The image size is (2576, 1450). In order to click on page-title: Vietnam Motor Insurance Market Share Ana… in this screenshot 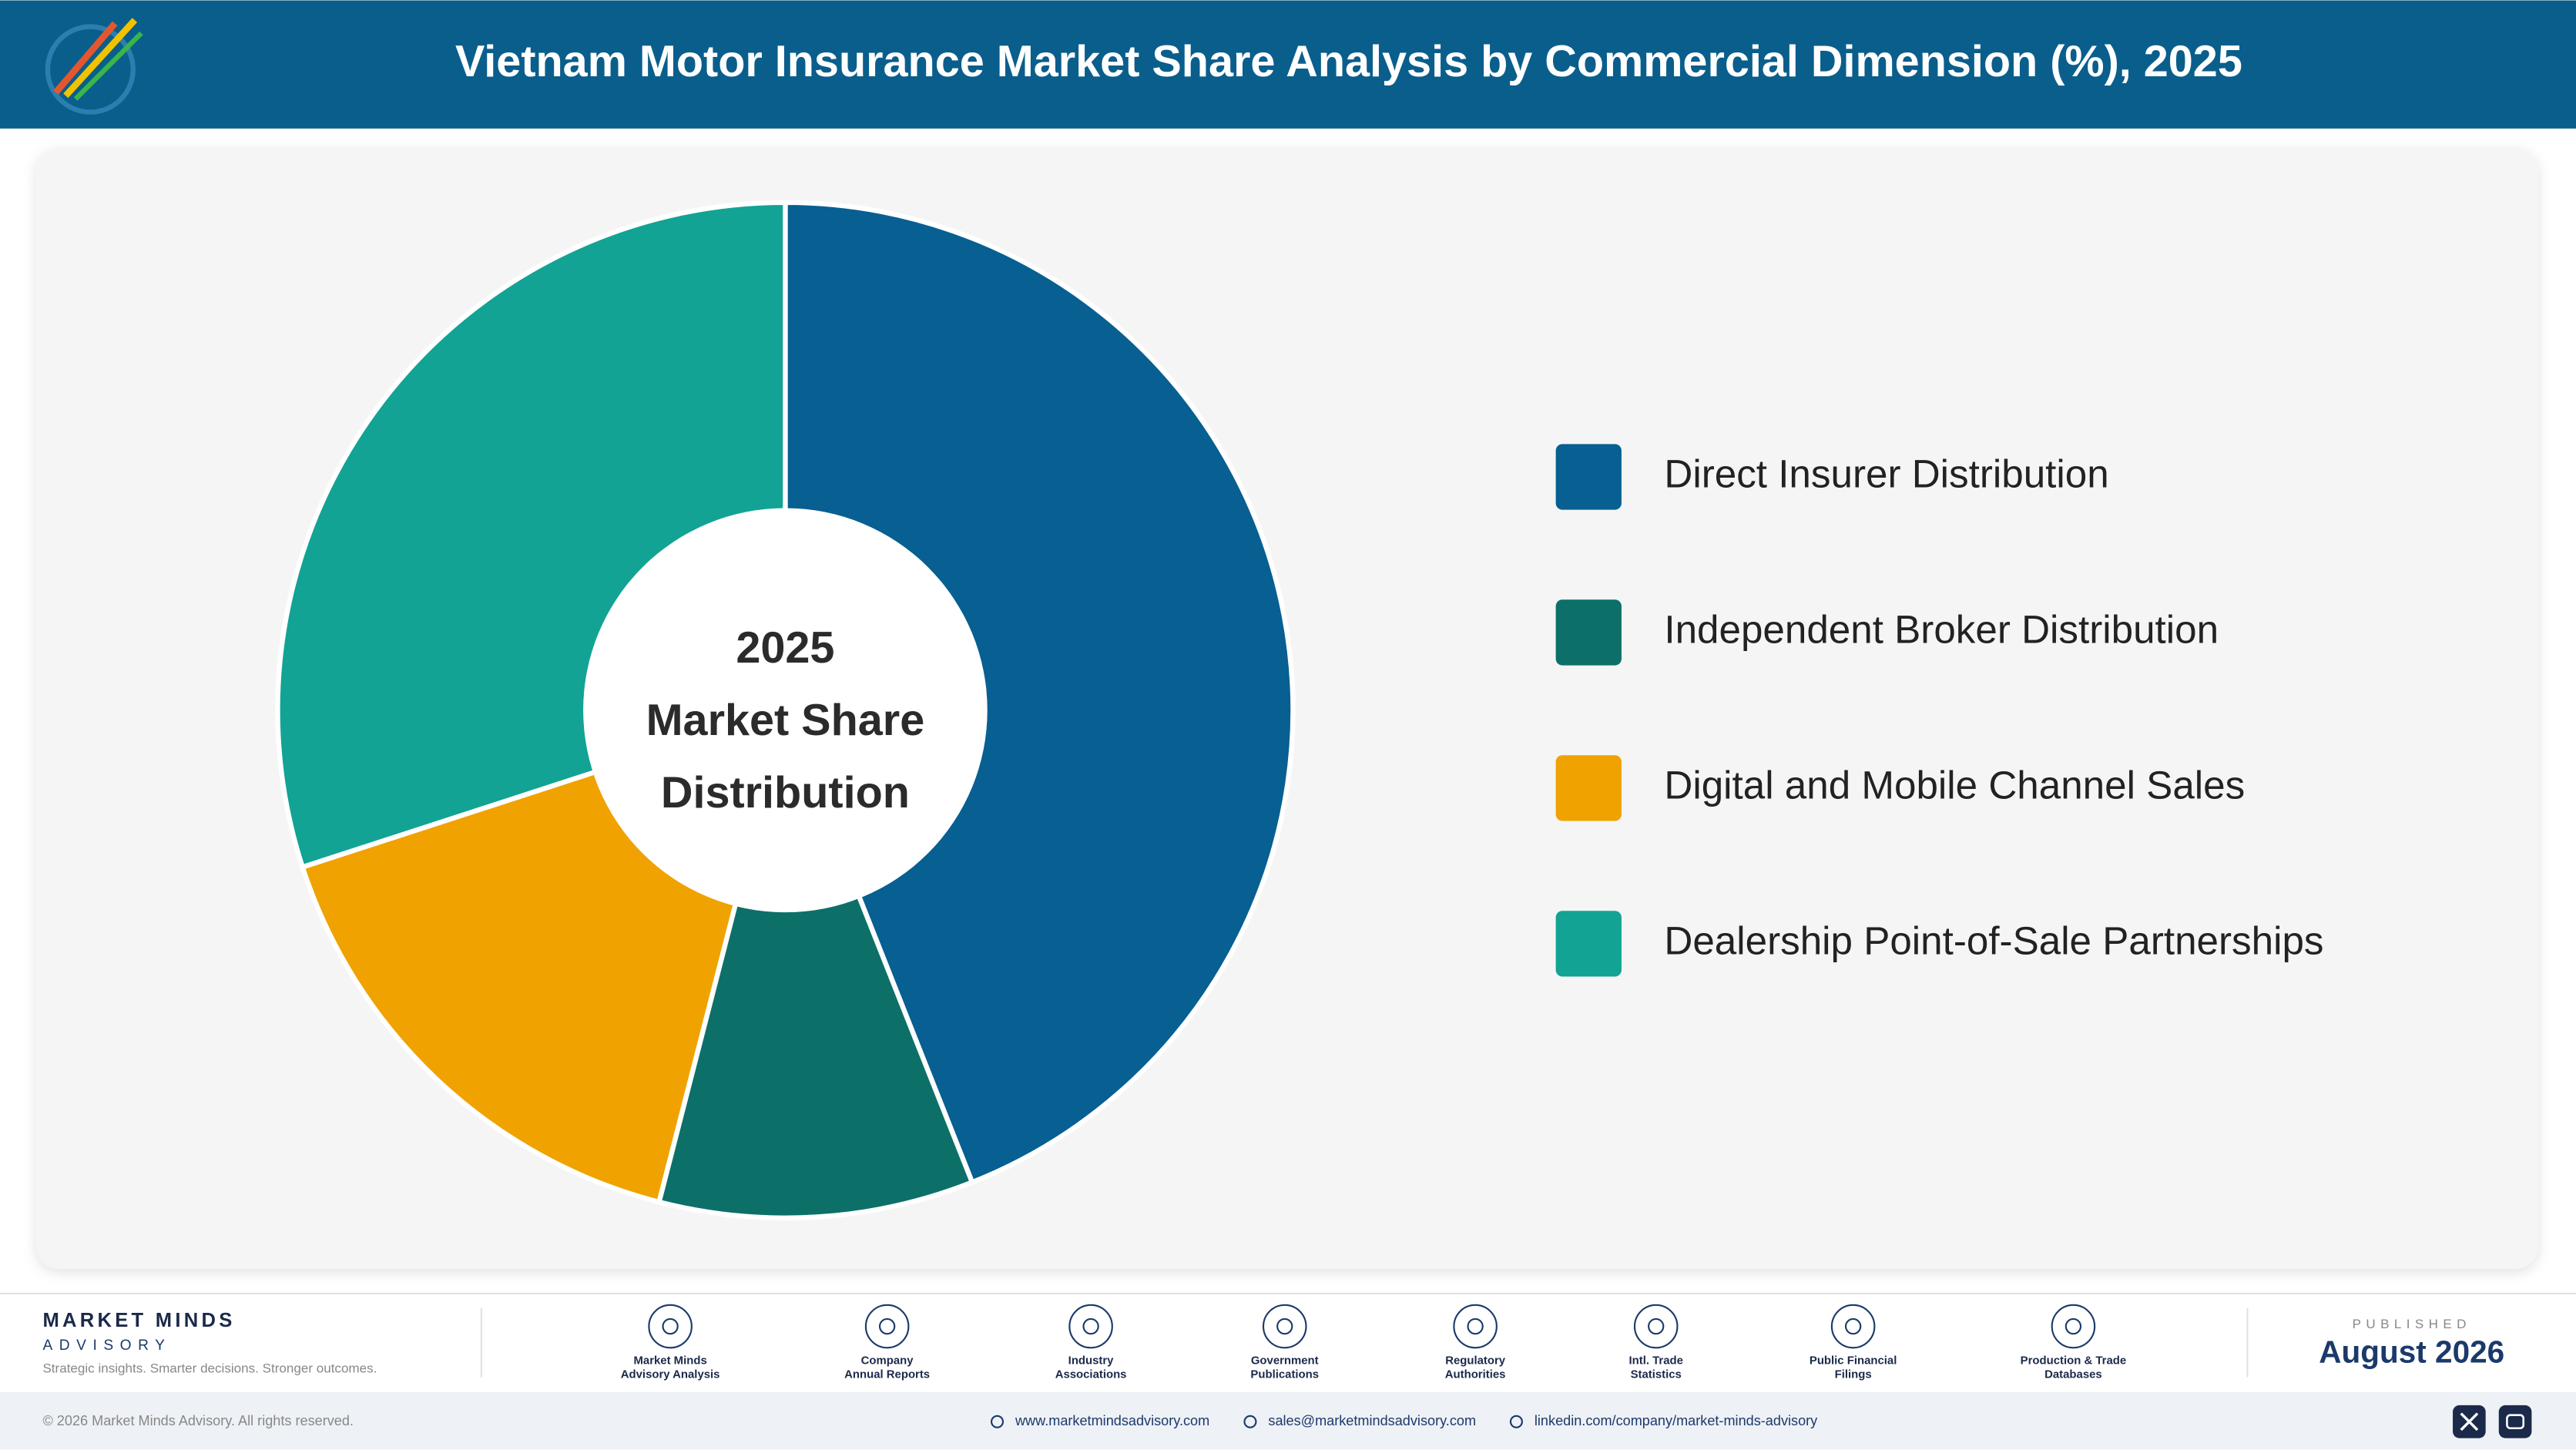, I will do `click(1348, 61)`.